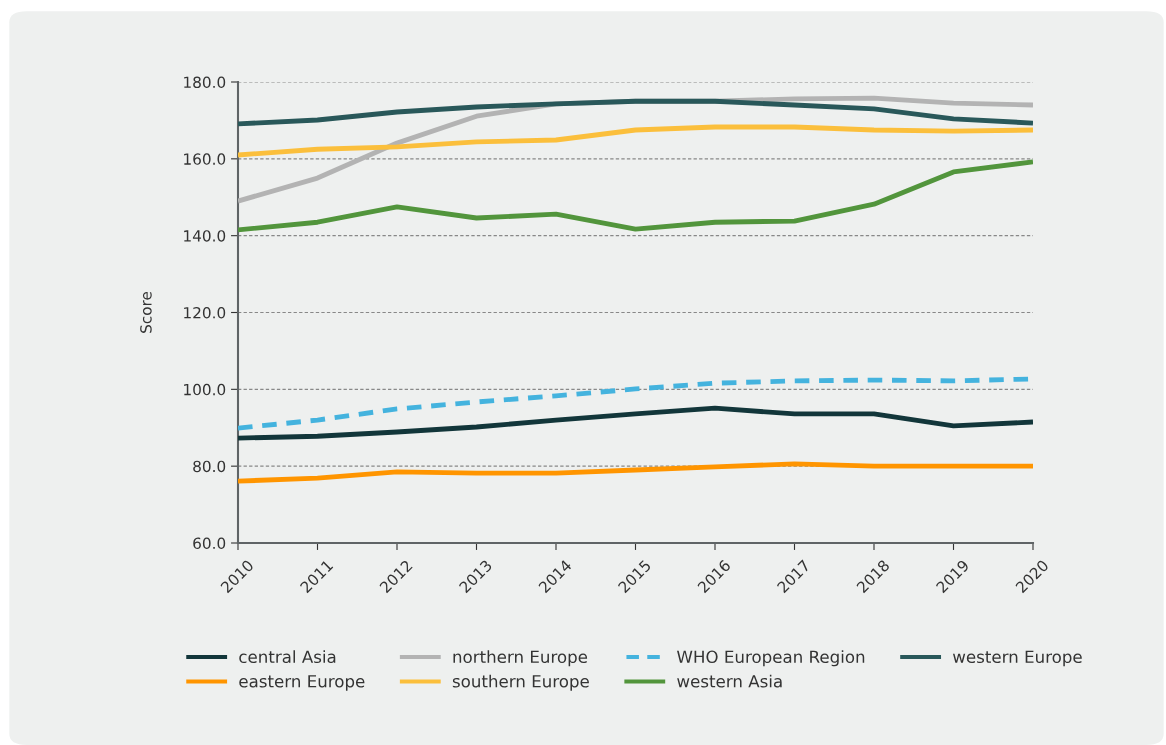 Image resolution: width=1166 pixels, height=745 pixels. I want to click on y-tick-label: 180.0, so click(205, 82).